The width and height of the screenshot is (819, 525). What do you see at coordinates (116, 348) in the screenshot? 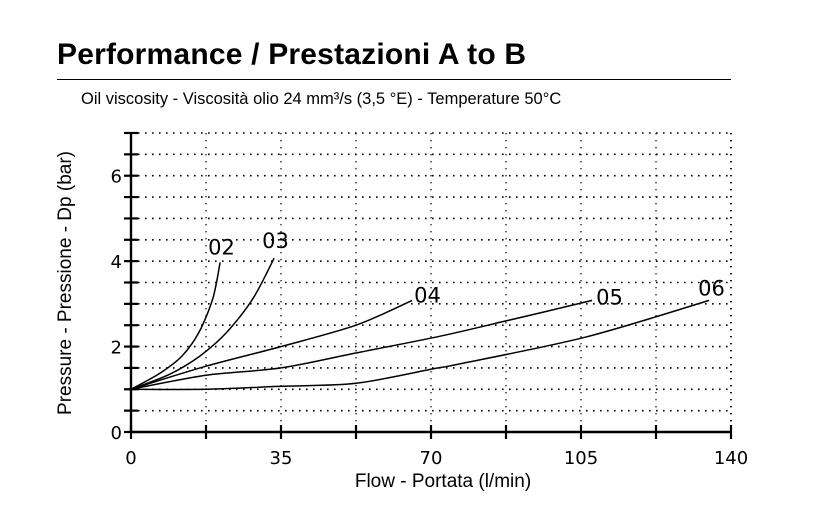
I see `y-tick-label: 2` at bounding box center [116, 348].